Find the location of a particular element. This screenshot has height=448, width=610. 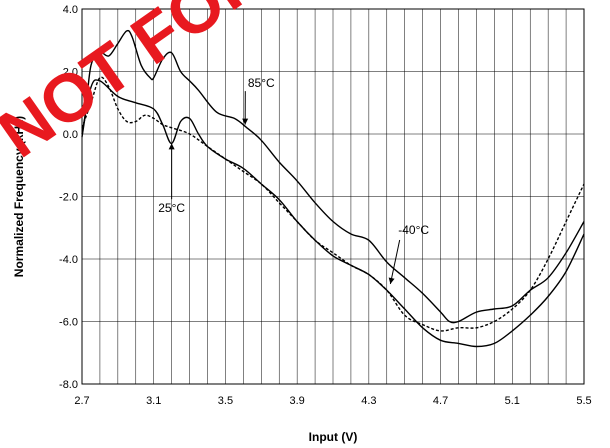

x-tick-label: 4.7 is located at coordinates (440, 401).